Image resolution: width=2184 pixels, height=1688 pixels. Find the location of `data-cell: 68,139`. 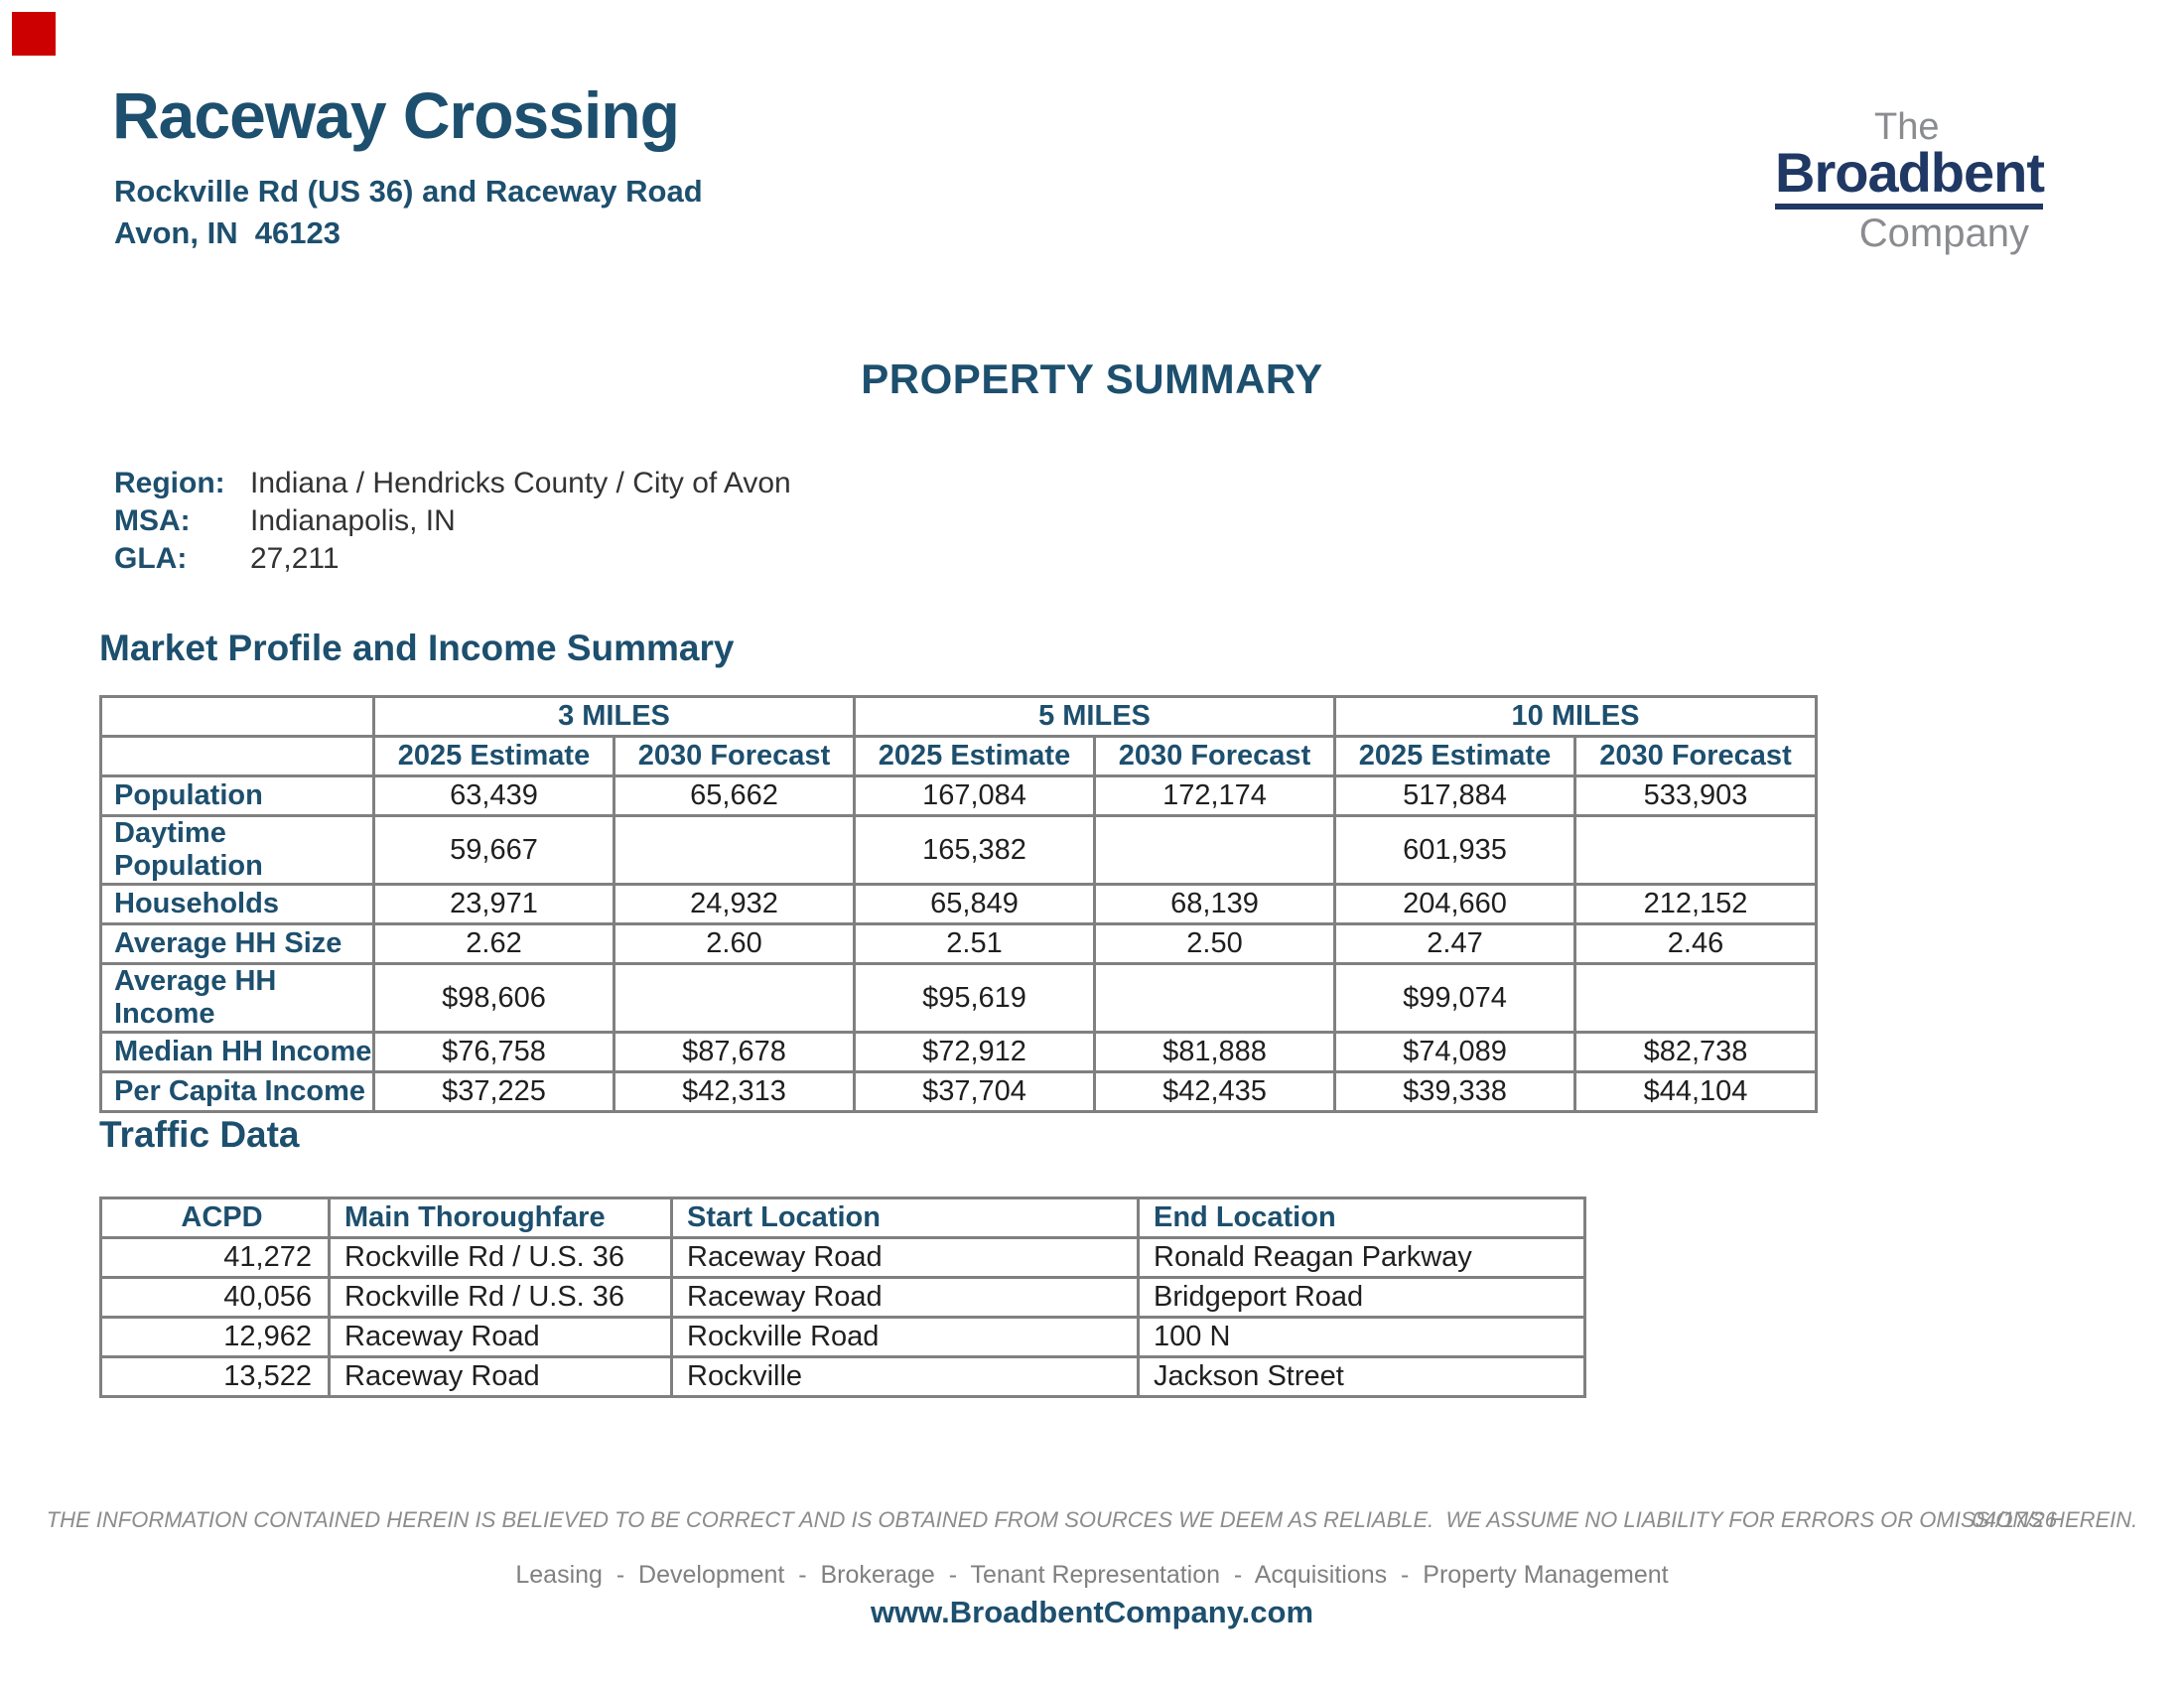

data-cell: 68,139 is located at coordinates (1214, 904).